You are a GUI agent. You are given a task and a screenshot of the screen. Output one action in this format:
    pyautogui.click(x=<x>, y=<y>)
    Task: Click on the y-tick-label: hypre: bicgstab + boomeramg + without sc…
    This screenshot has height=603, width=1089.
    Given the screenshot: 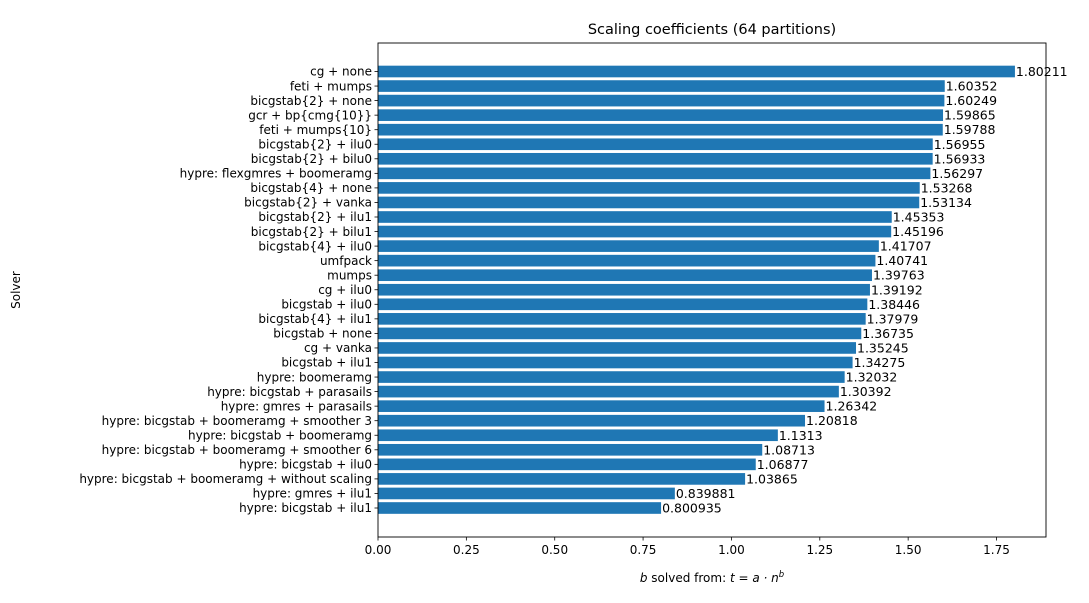 What is the action you would take?
    pyautogui.click(x=225, y=479)
    